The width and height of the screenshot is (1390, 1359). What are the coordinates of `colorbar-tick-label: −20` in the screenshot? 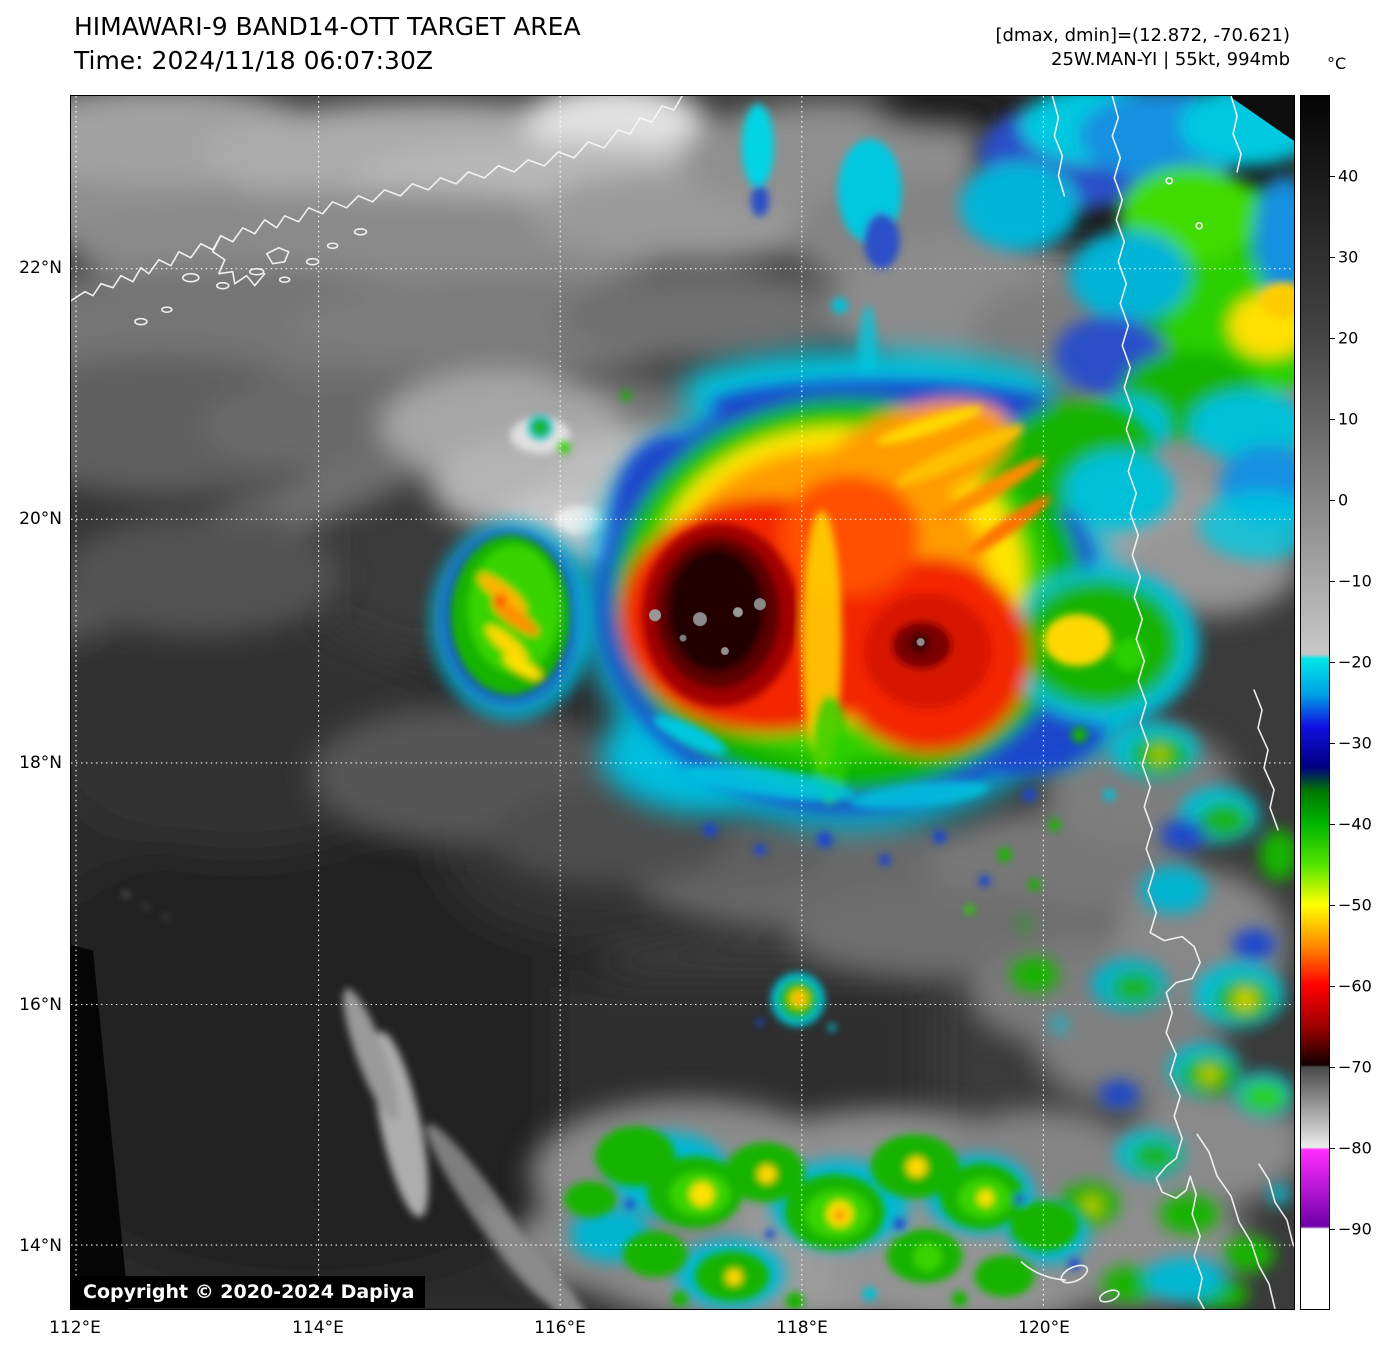 It's located at (1355, 662).